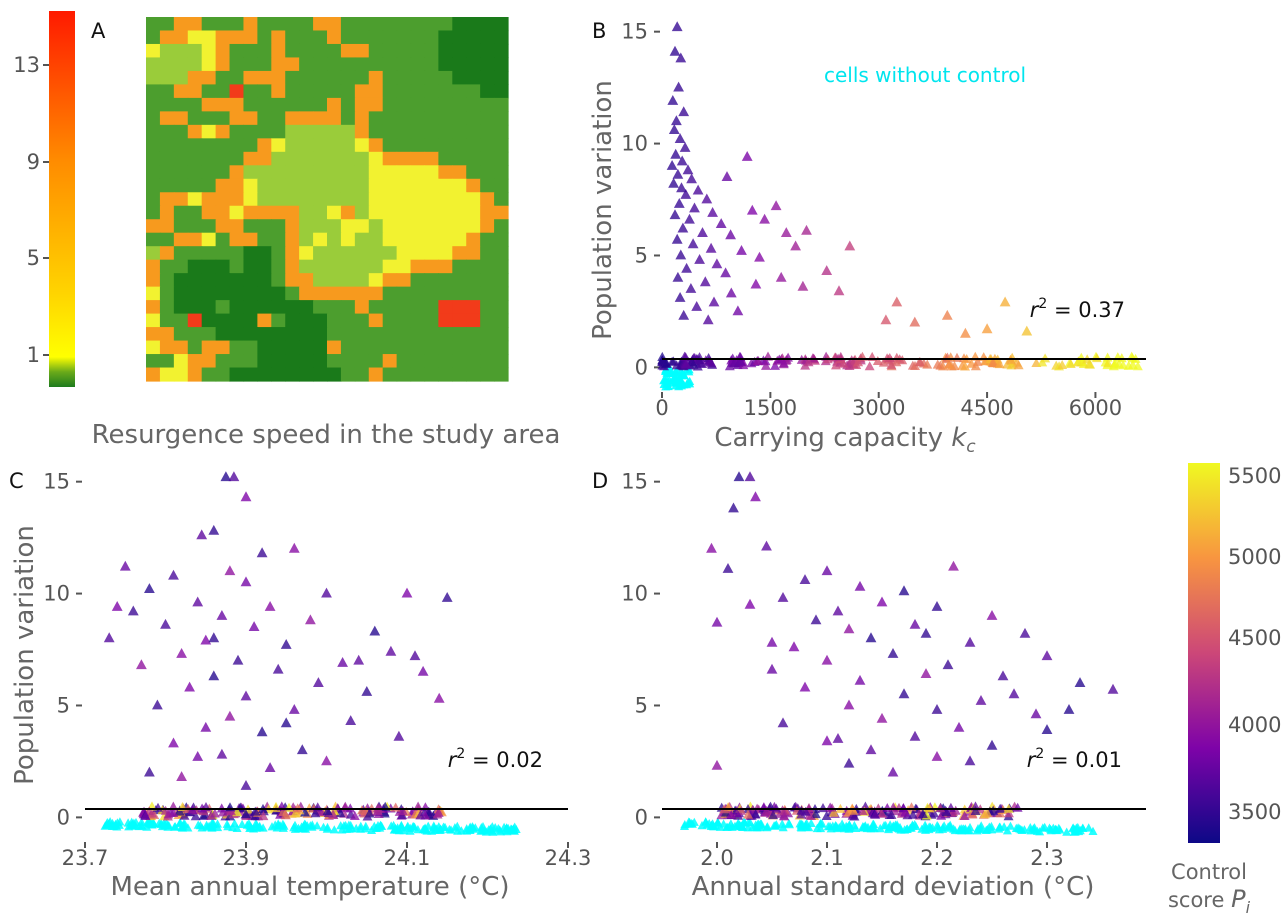  Describe the element at coordinates (661, 408) in the screenshot. I see `x-tick-label: 0` at that location.